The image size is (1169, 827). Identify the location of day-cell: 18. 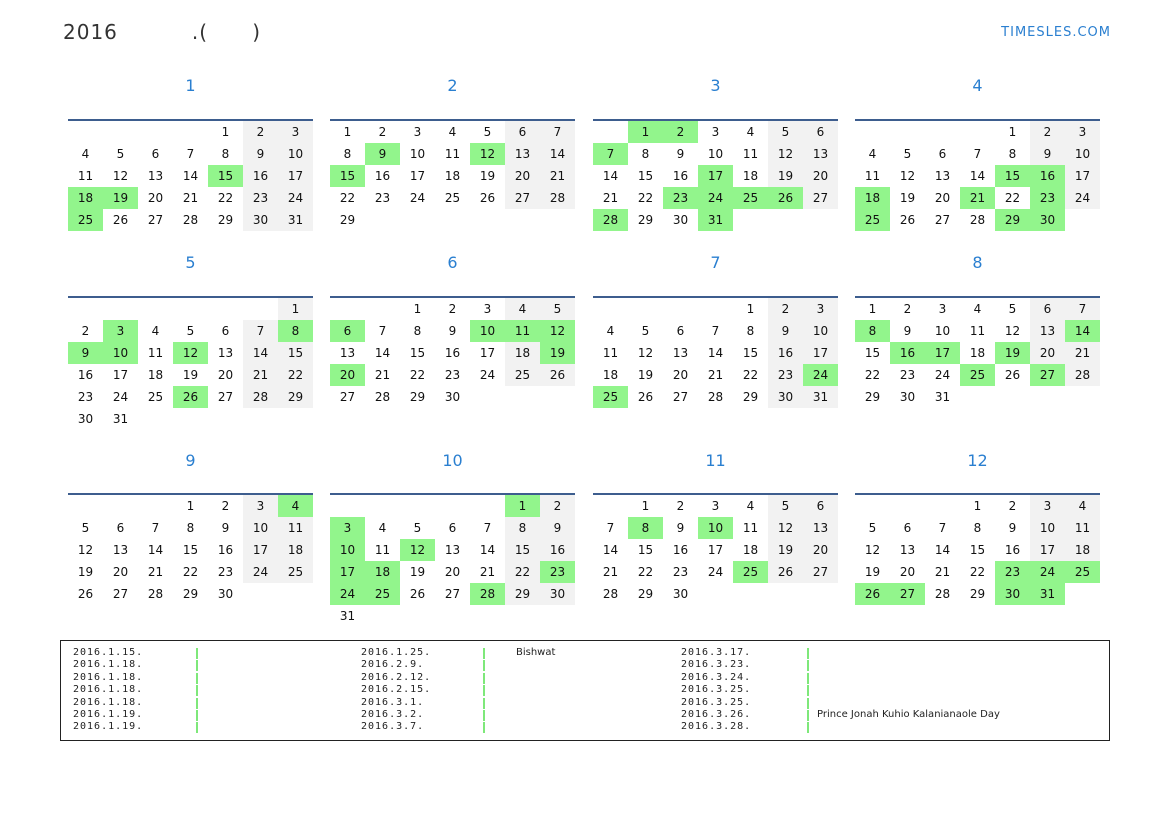
(750, 176).